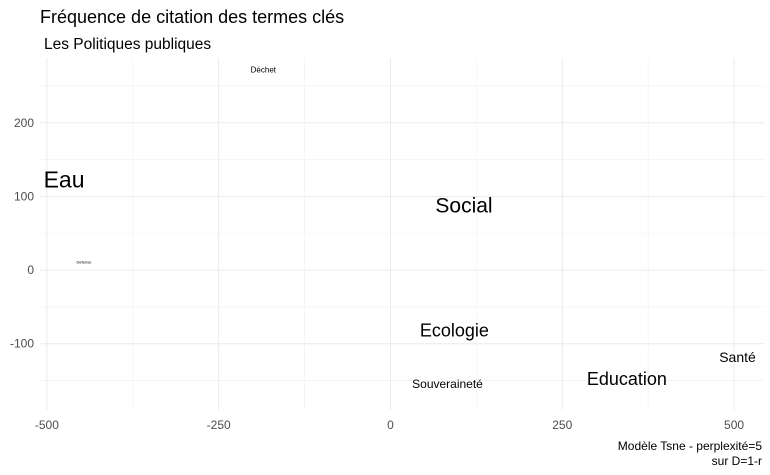 This screenshot has height=475, width=770. I want to click on chart-subtitle: Les Politiques publiques, so click(127, 44).